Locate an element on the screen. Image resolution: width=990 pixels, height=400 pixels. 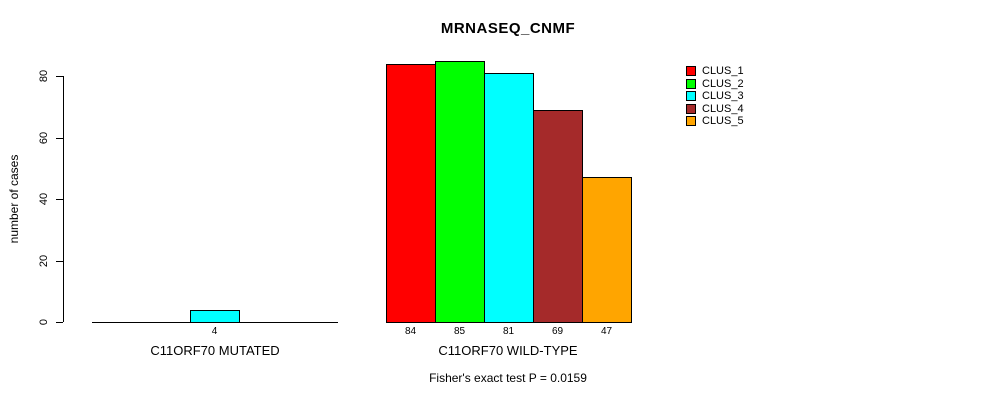
y-tick-label: 0 is located at coordinates (44, 322).